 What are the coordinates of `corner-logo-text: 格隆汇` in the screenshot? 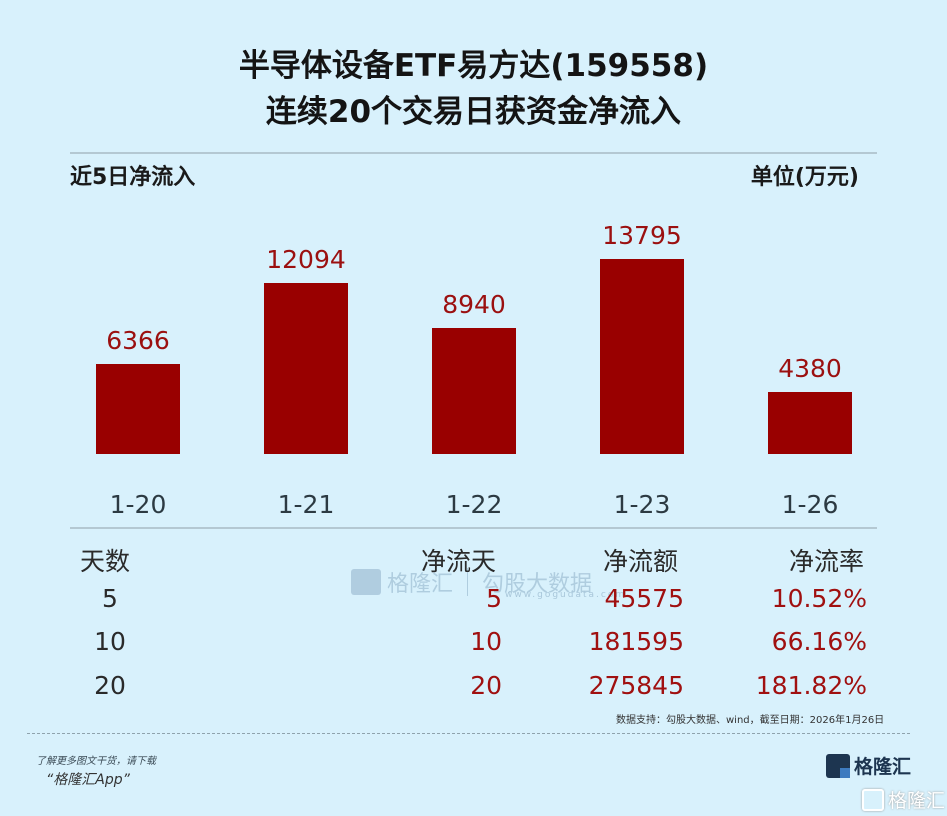 It's located at (917, 801).